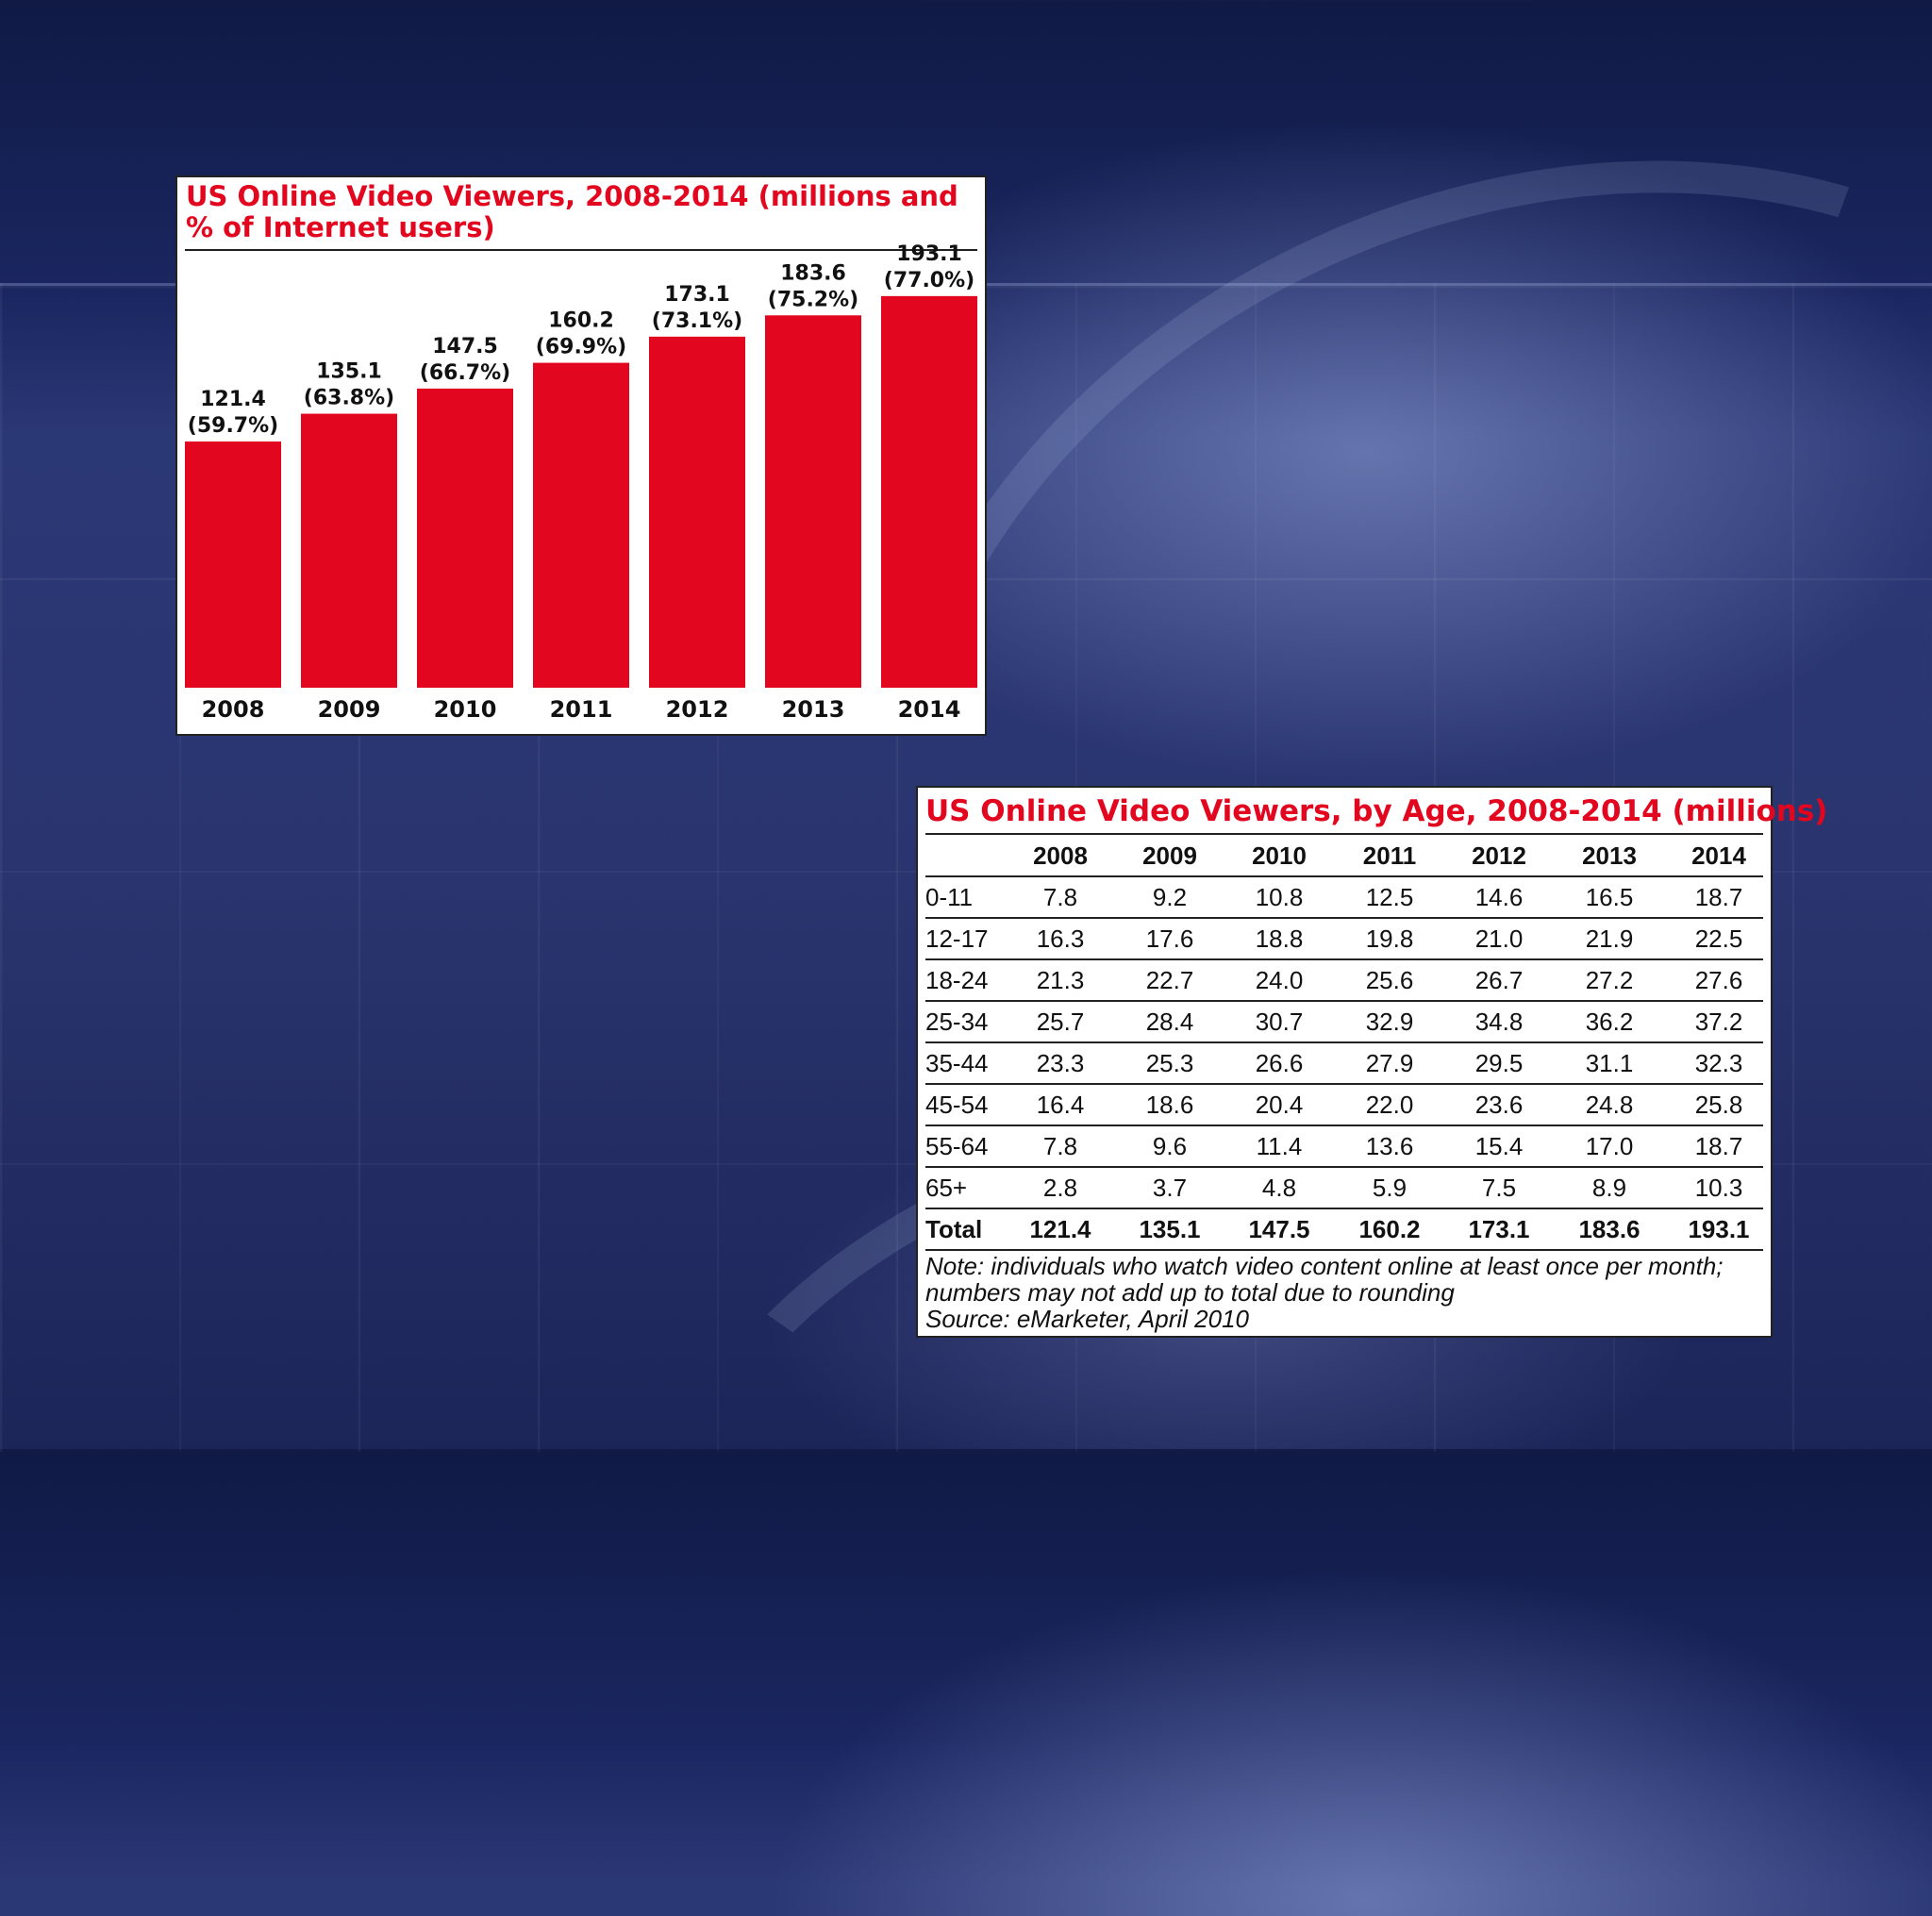 The width and height of the screenshot is (1932, 1916). Describe the element at coordinates (1060, 939) in the screenshot. I see `table-cell: 16.3` at that location.